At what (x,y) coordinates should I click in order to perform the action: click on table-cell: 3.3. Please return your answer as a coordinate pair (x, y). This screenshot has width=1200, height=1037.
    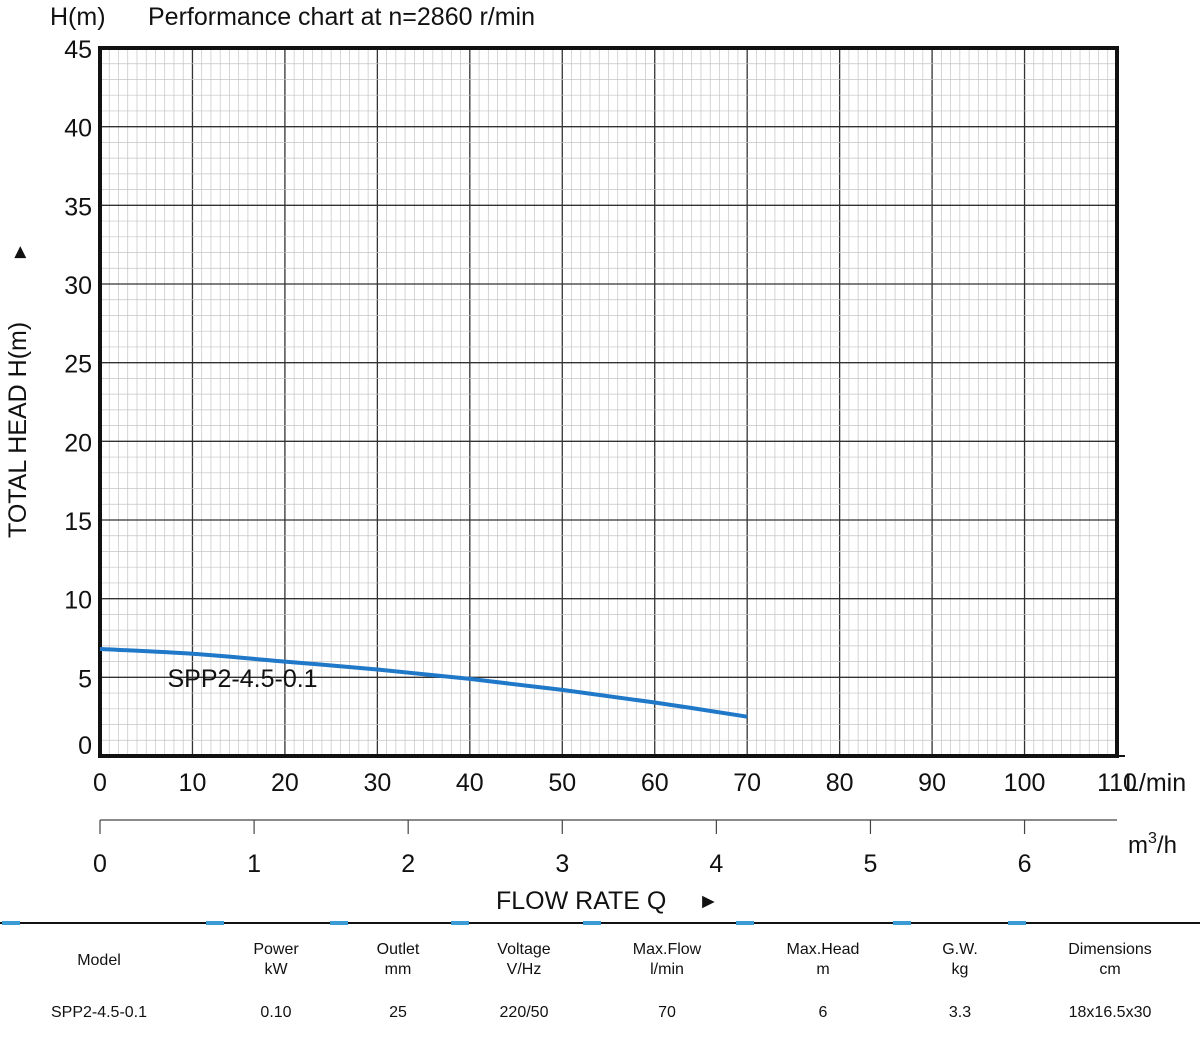
    Looking at the image, I should click on (960, 1012).